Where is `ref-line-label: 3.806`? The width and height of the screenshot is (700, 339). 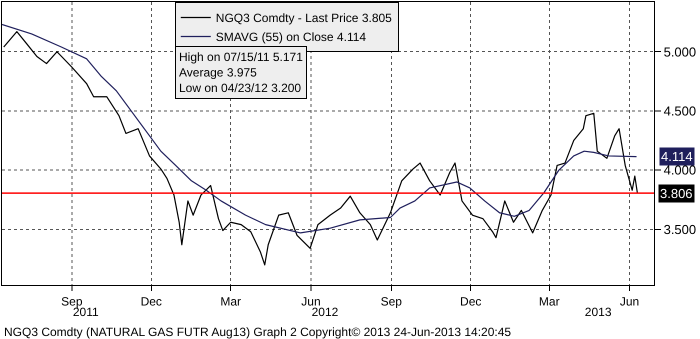 ref-line-label: 3.806 is located at coordinates (676, 193).